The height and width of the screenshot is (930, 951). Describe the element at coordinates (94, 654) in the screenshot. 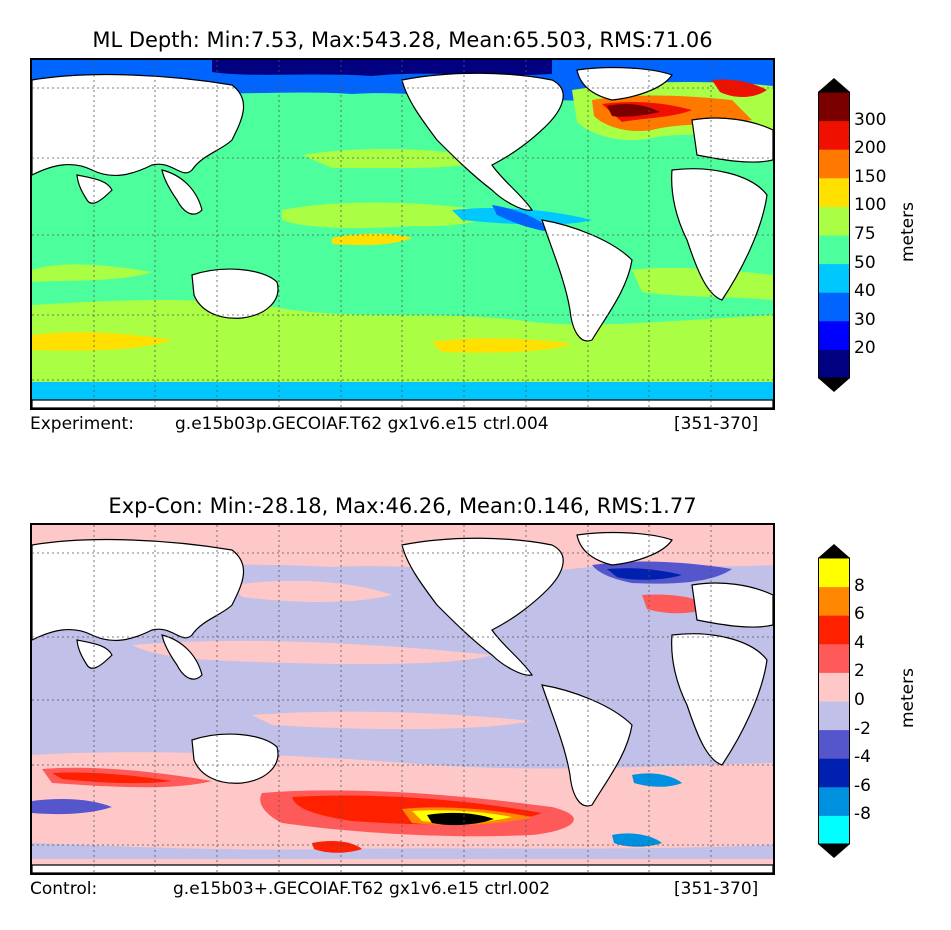

I see `bottom-map-india` at that location.